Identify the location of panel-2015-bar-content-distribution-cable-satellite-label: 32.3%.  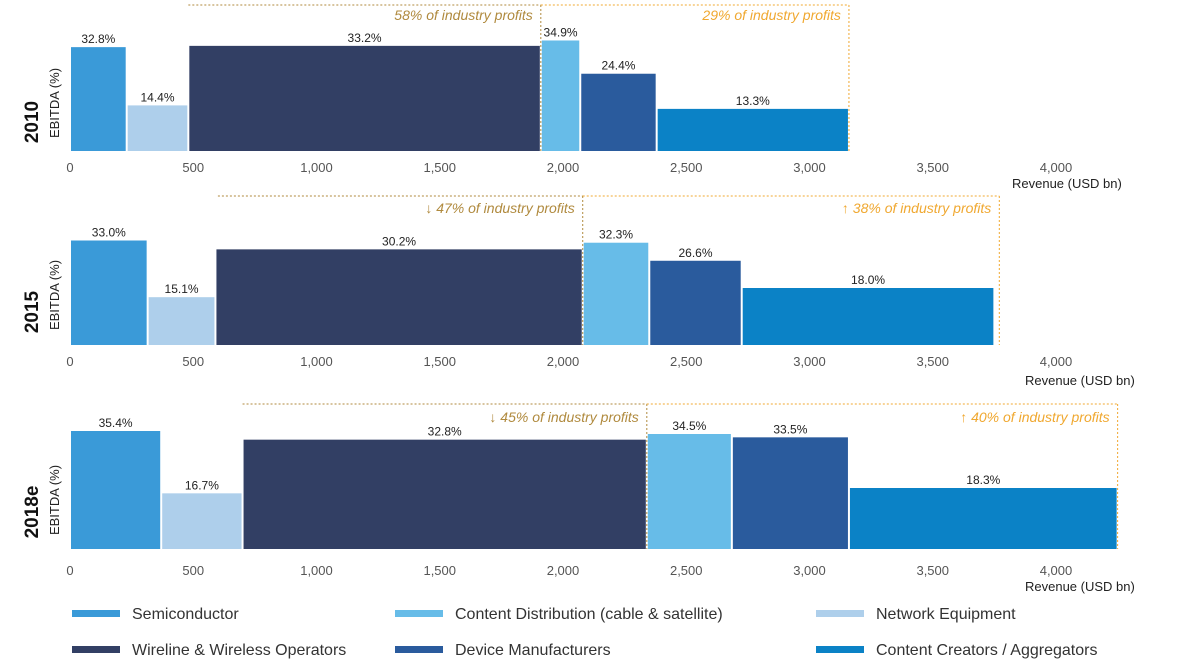
(616, 235).